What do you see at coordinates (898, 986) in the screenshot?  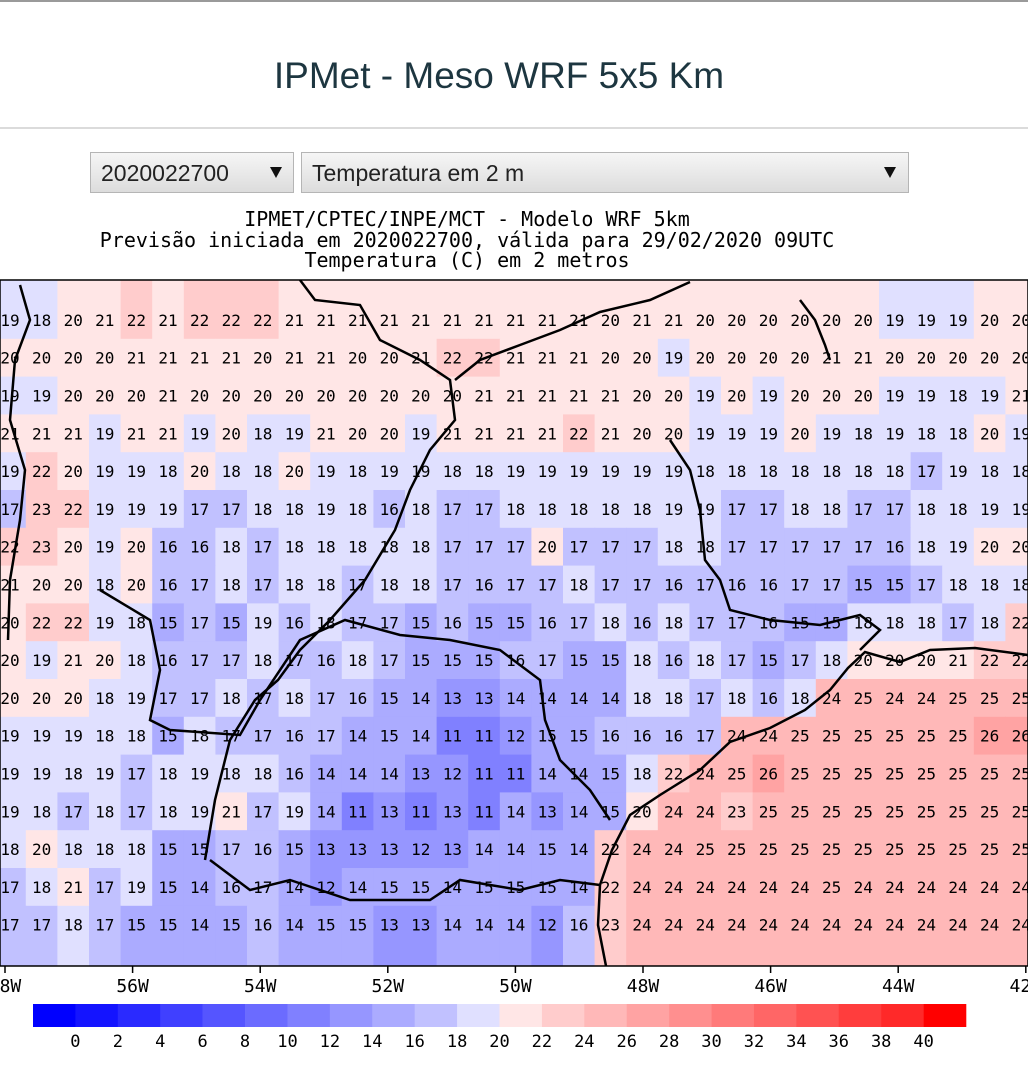 I see `x-tick-label: 44W` at bounding box center [898, 986].